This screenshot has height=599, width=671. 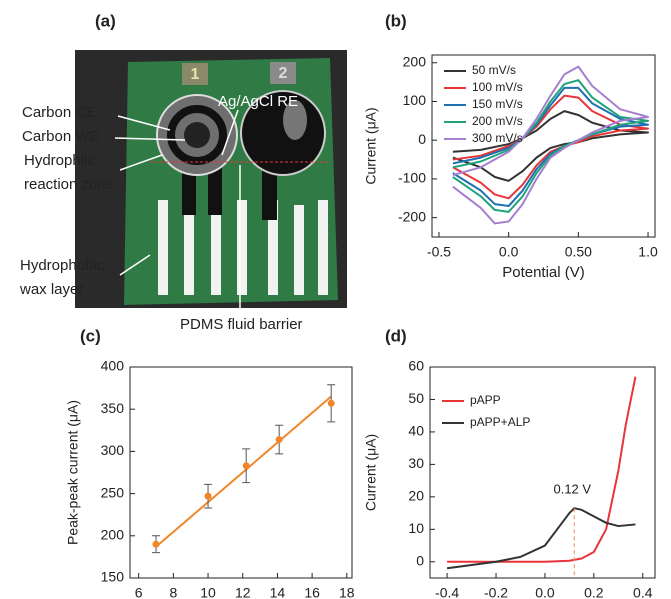 I want to click on x-axis-label-text: Potential (V), so click(x=543, y=272).